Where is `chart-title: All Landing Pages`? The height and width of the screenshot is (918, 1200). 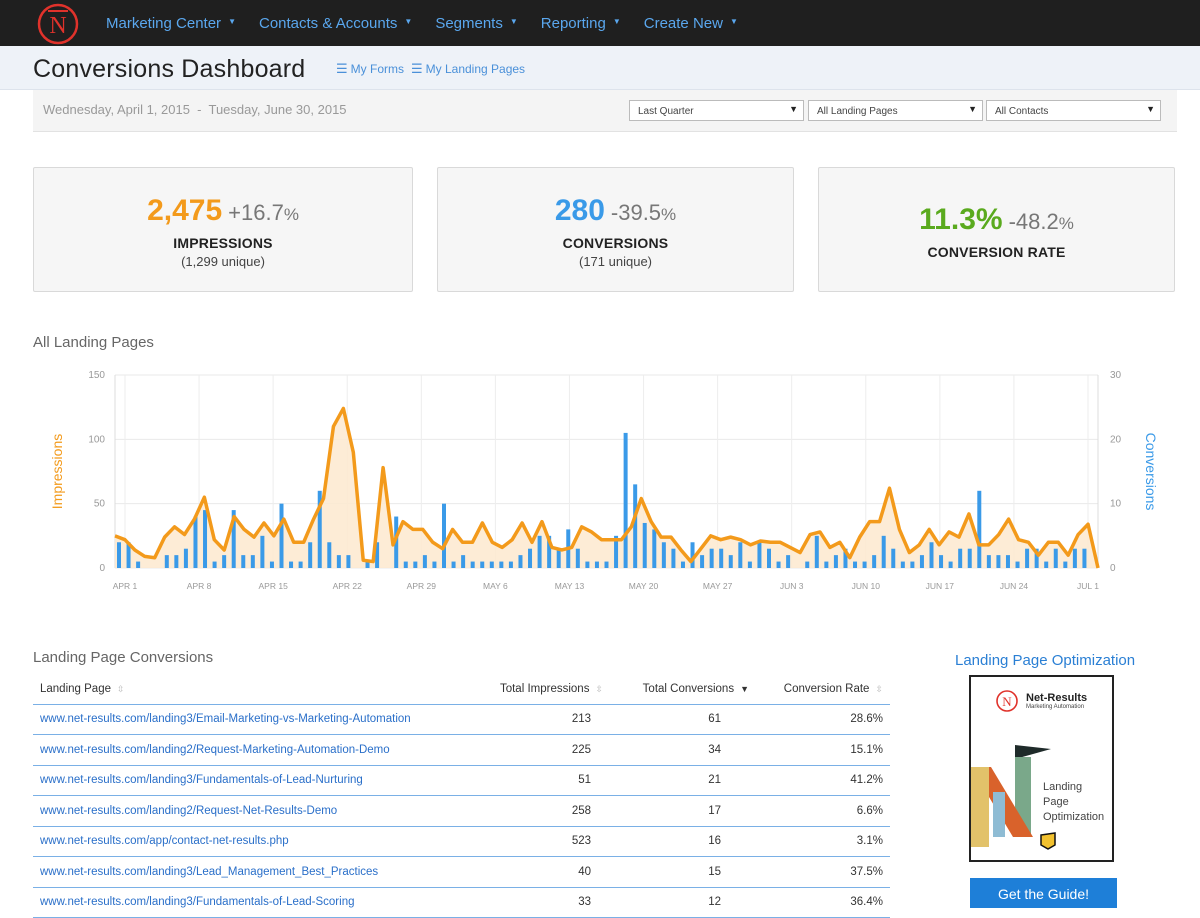 chart-title: All Landing Pages is located at coordinates (93, 342).